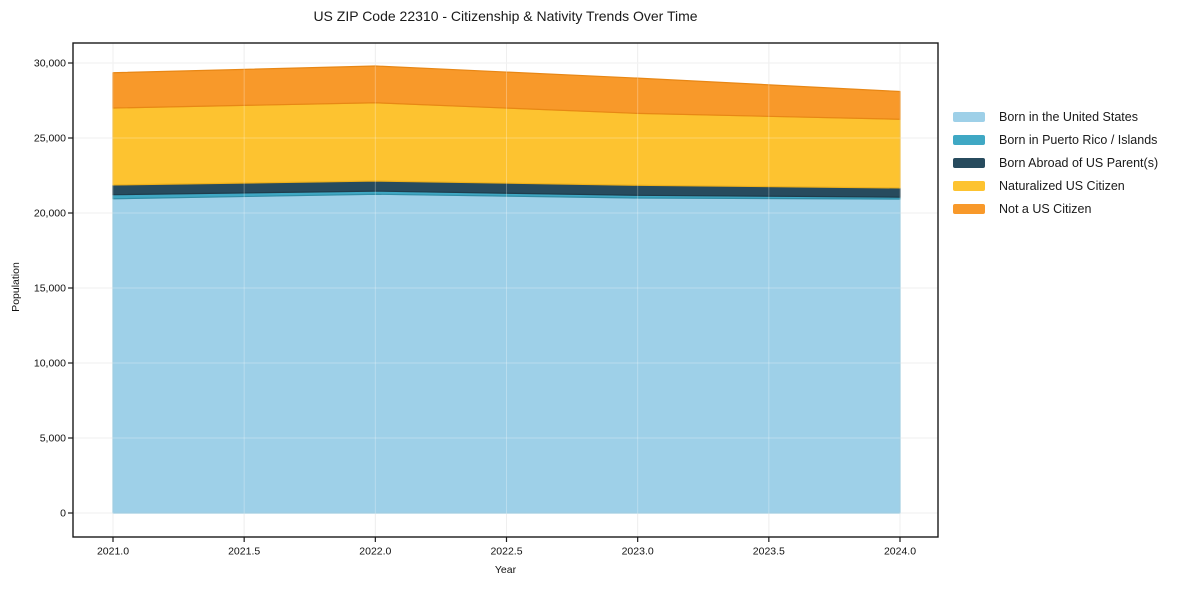 This screenshot has width=1189, height=590. I want to click on legend-item: Born in the United States, so click(1055, 117).